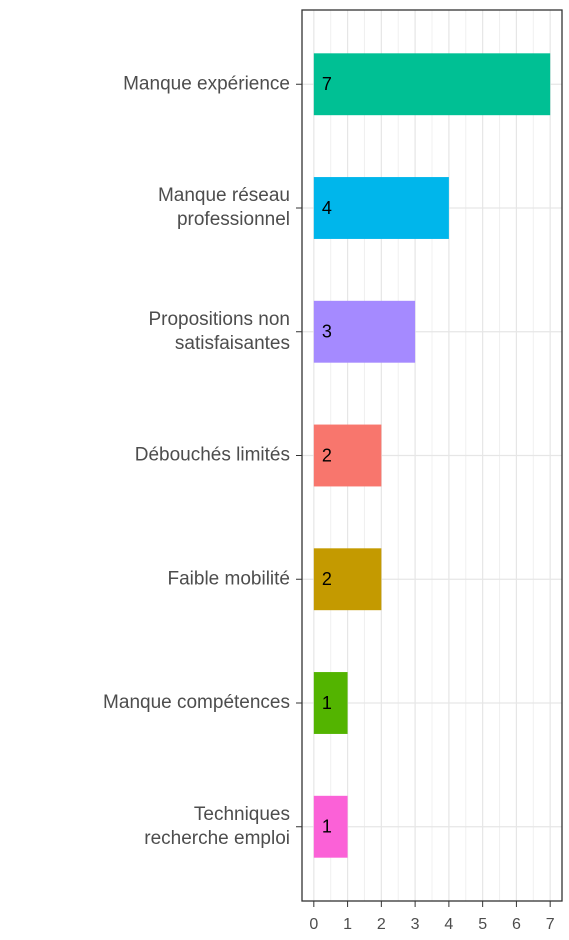 Image resolution: width=569 pixels, height=940 pixels. What do you see at coordinates (219, 331) in the screenshot?
I see `y-tick-label: Propositions non satisfaisantes` at bounding box center [219, 331].